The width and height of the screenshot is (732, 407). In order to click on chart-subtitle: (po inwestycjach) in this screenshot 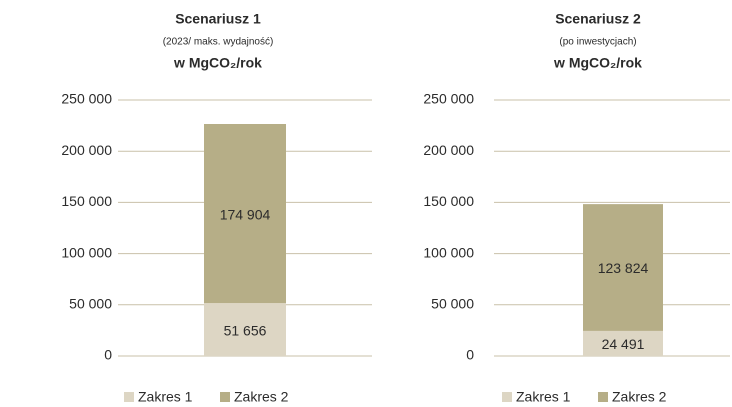, I will do `click(597, 42)`.